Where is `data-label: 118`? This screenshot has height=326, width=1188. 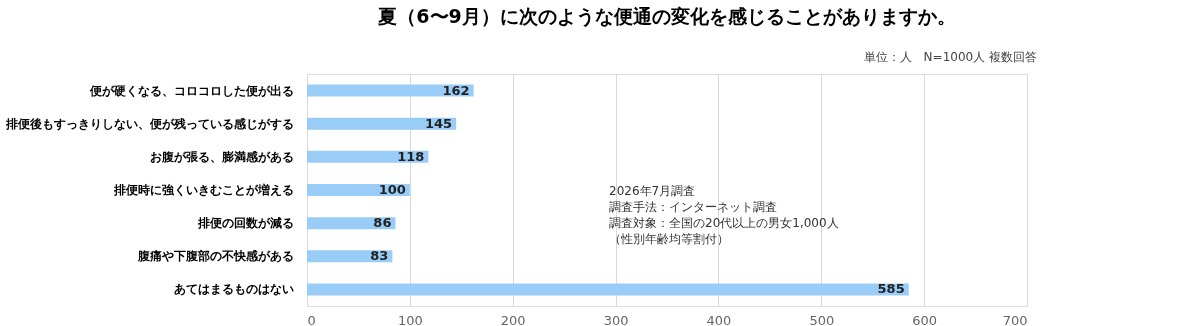
data-label: 118 is located at coordinates (411, 156).